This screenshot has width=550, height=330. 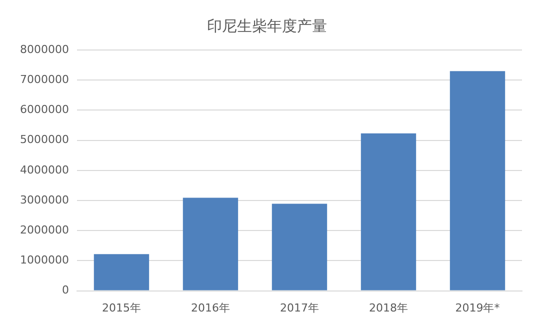 I want to click on y-tick-label: 8000000, so click(x=44, y=49).